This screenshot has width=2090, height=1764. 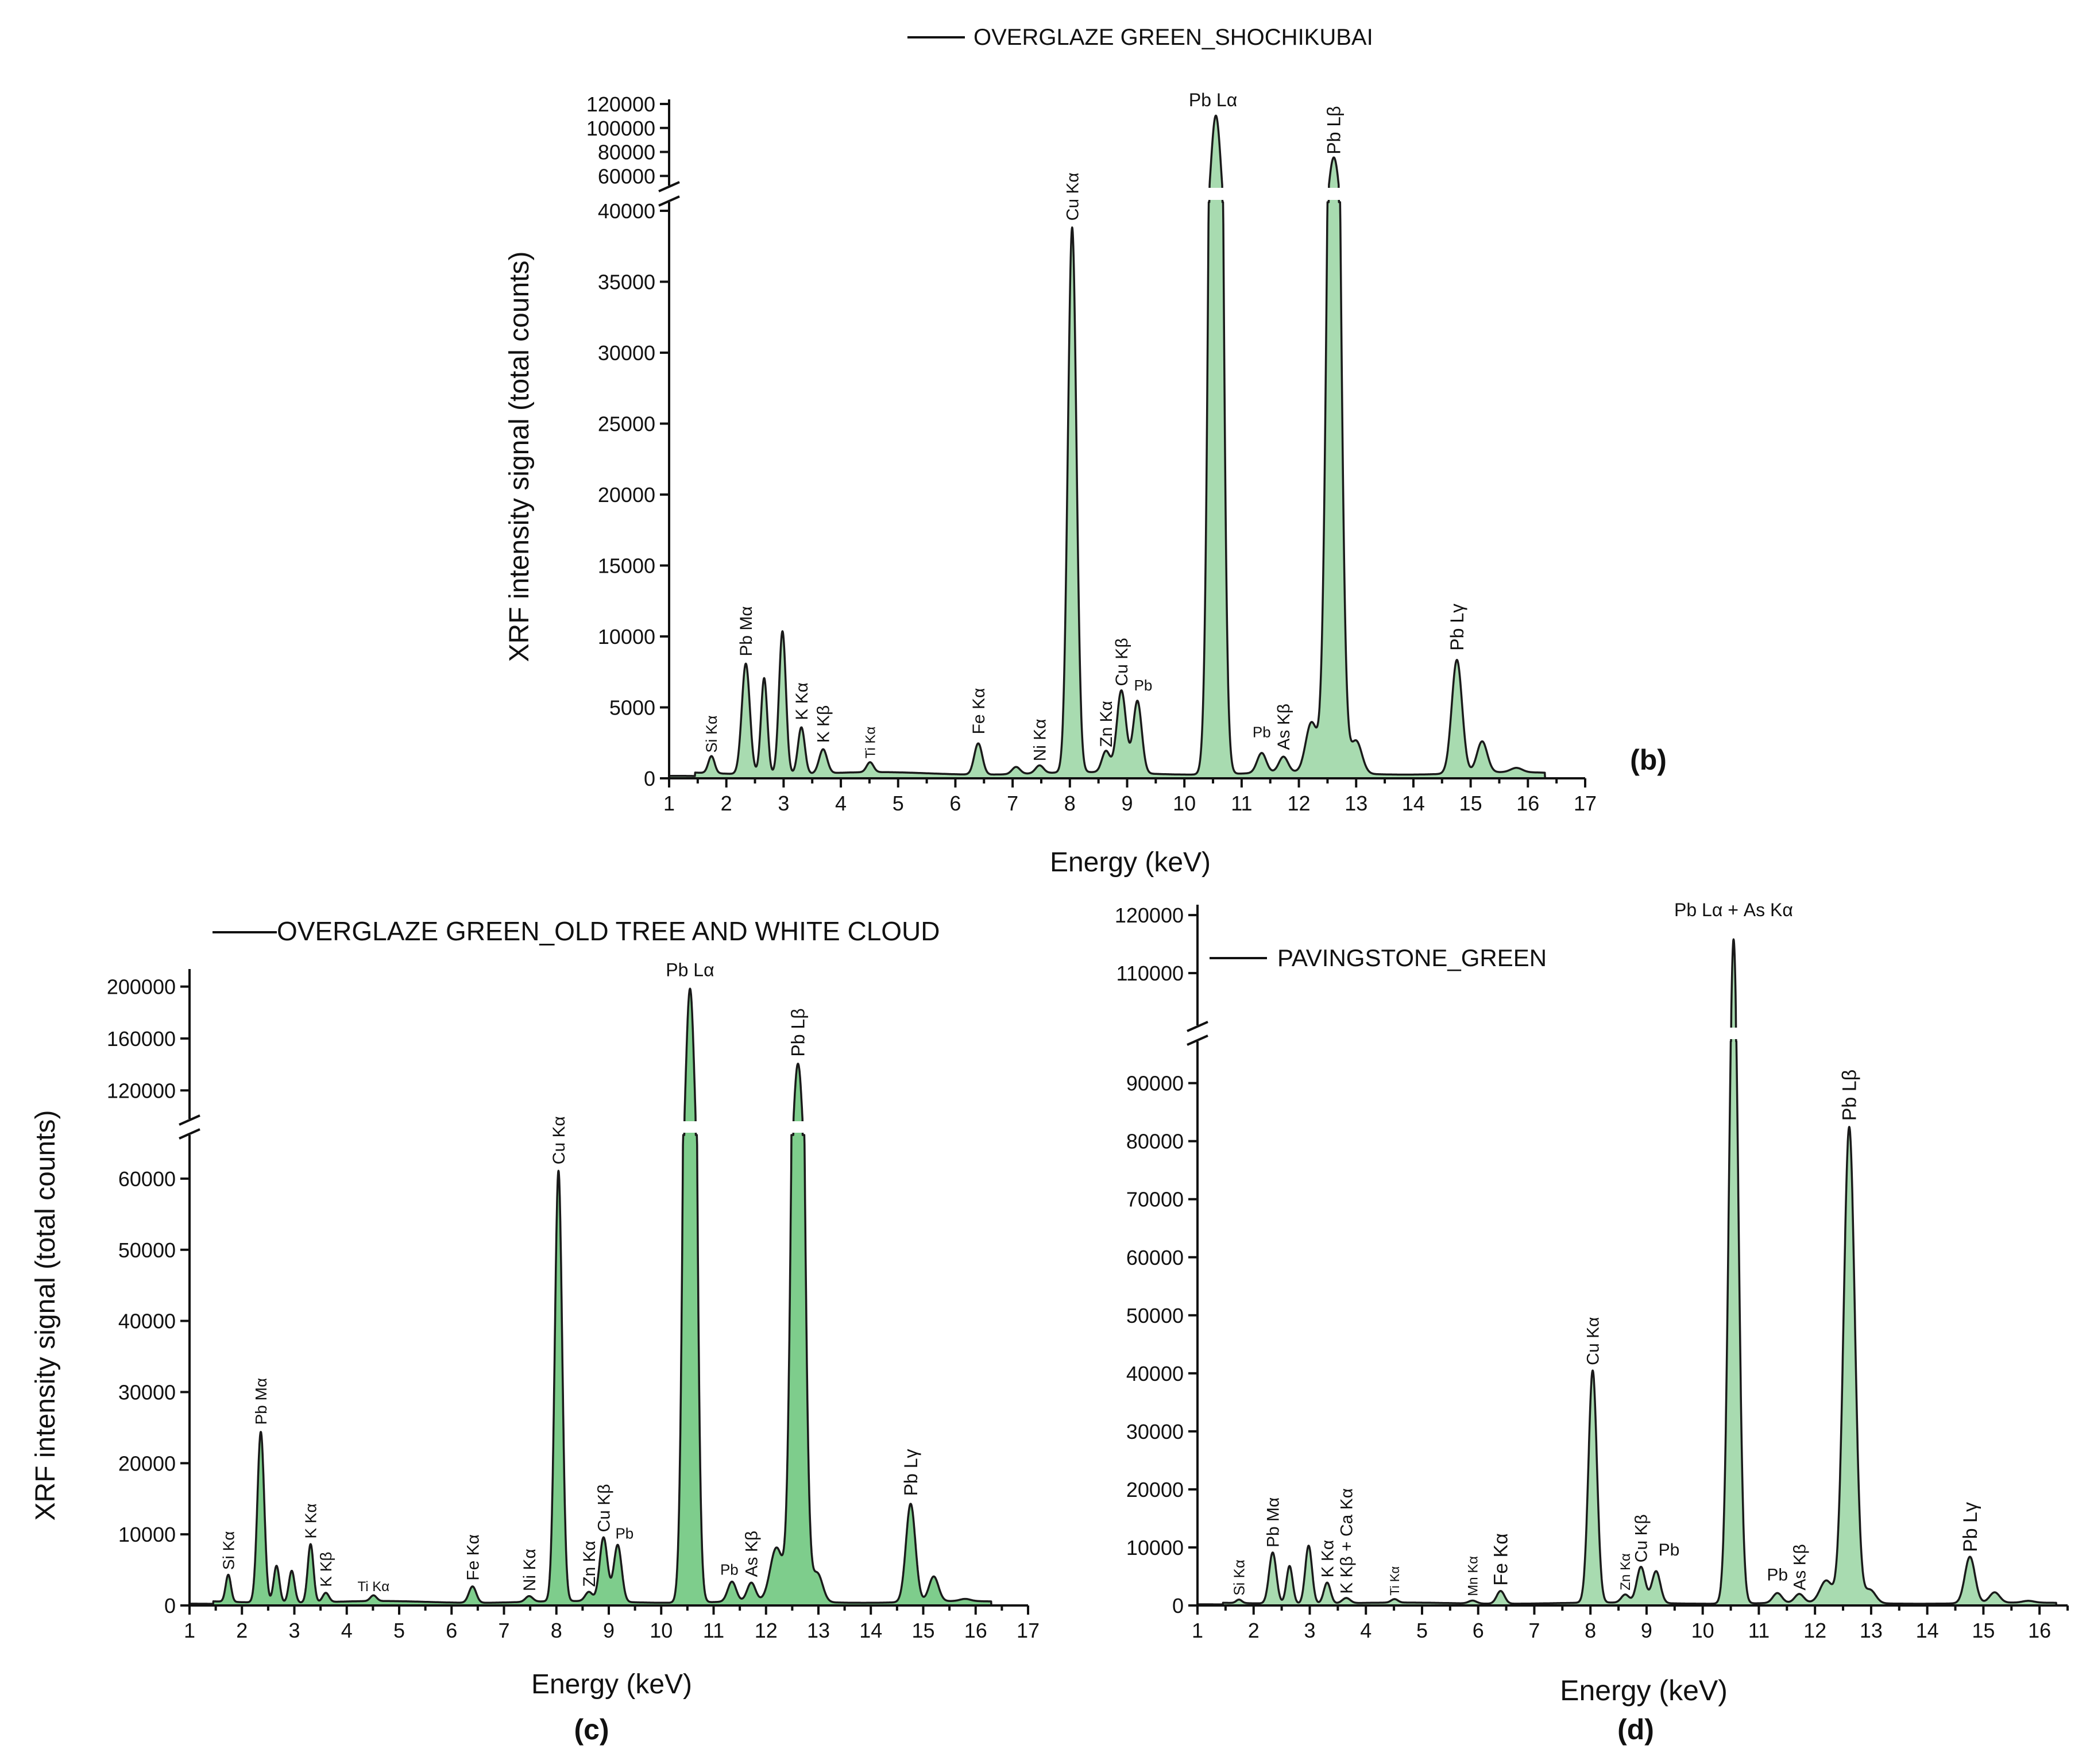 I want to click on x-tick-label-b: 5, so click(x=898, y=803).